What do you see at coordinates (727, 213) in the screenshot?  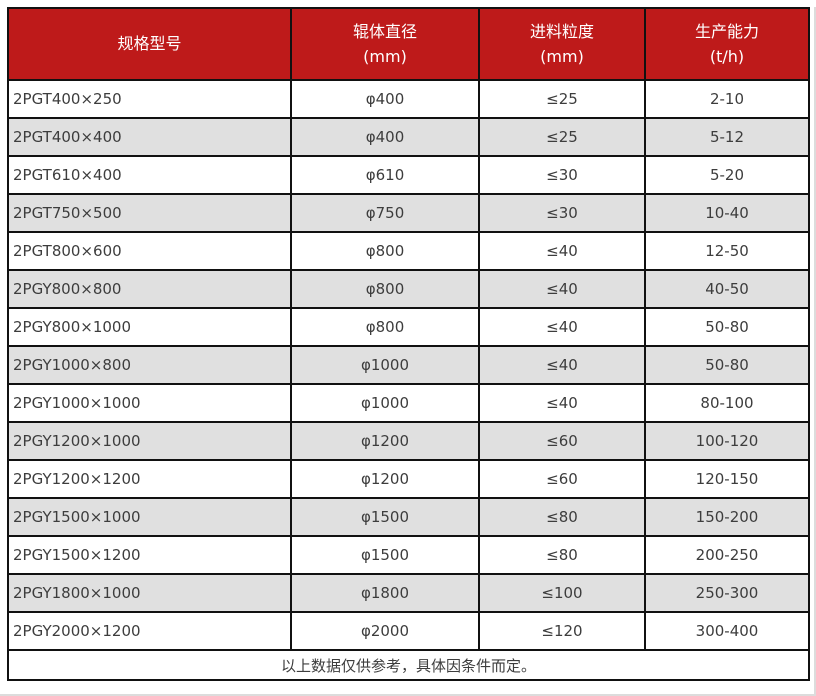 I see `cell-capacity: 10-40` at bounding box center [727, 213].